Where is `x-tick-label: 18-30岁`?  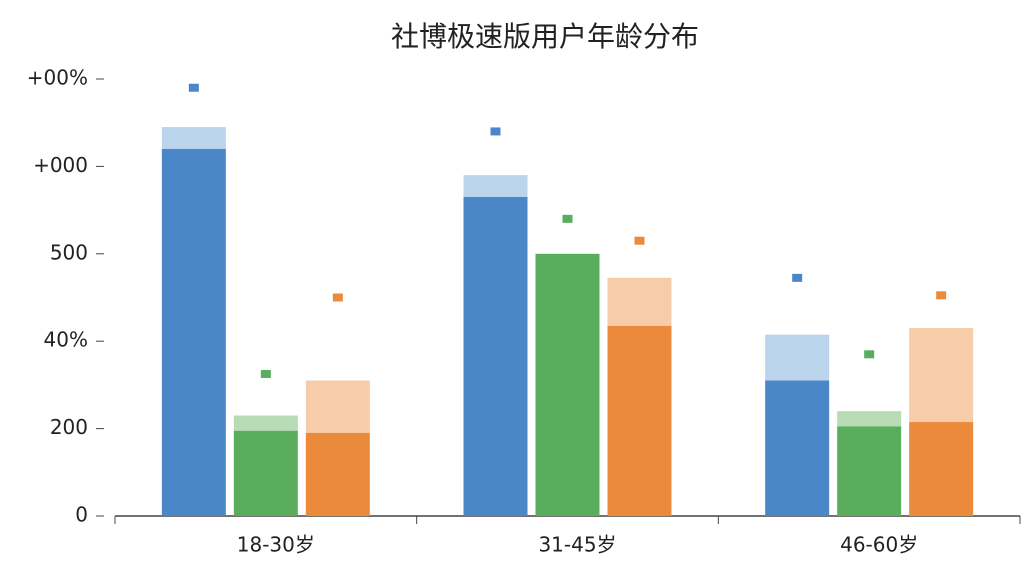 x-tick-label: 18-30岁 is located at coordinates (276, 545).